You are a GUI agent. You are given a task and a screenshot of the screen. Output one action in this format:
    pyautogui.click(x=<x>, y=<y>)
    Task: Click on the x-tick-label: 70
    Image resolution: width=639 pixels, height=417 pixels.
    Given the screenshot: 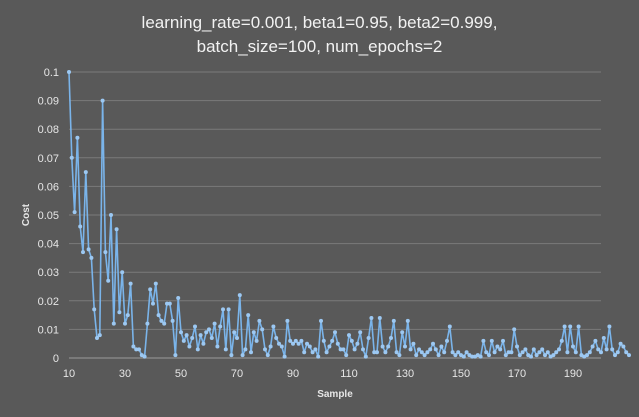 What is the action you would take?
    pyautogui.click(x=237, y=374)
    